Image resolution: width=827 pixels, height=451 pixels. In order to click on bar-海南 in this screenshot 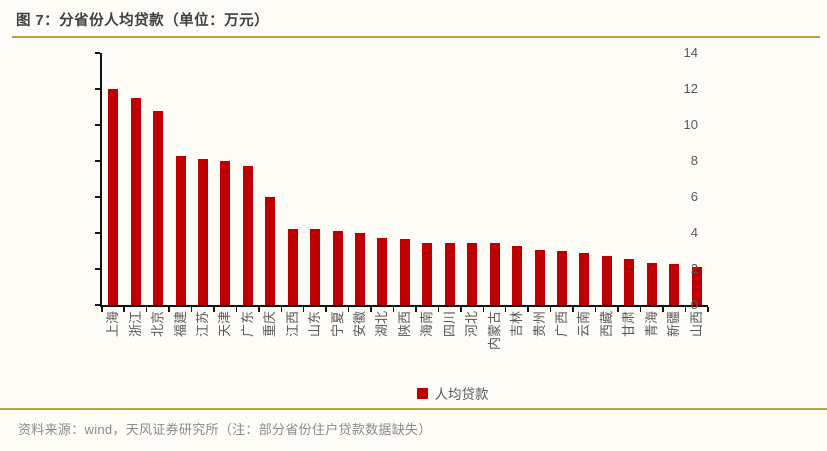, I will do `click(427, 273)`.